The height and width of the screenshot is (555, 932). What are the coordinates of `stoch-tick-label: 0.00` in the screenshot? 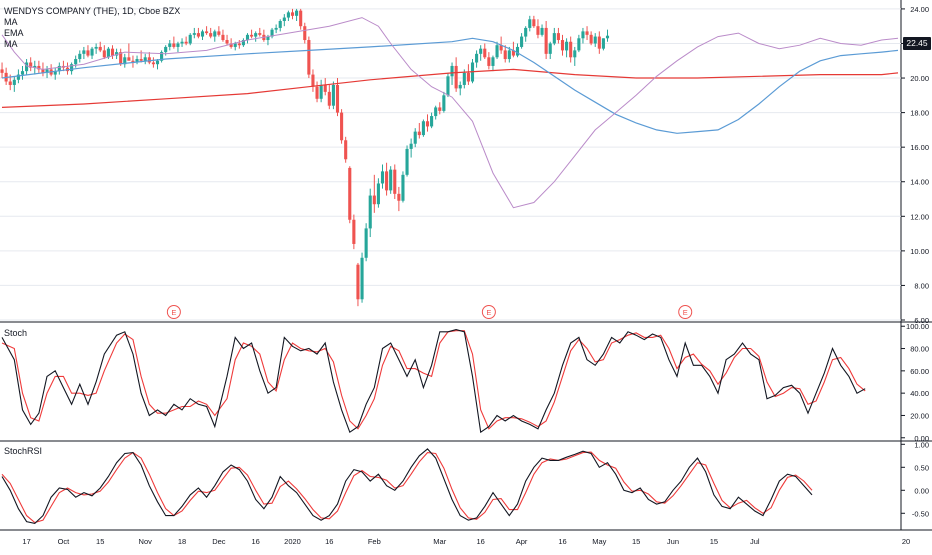 It's located at (921, 438).